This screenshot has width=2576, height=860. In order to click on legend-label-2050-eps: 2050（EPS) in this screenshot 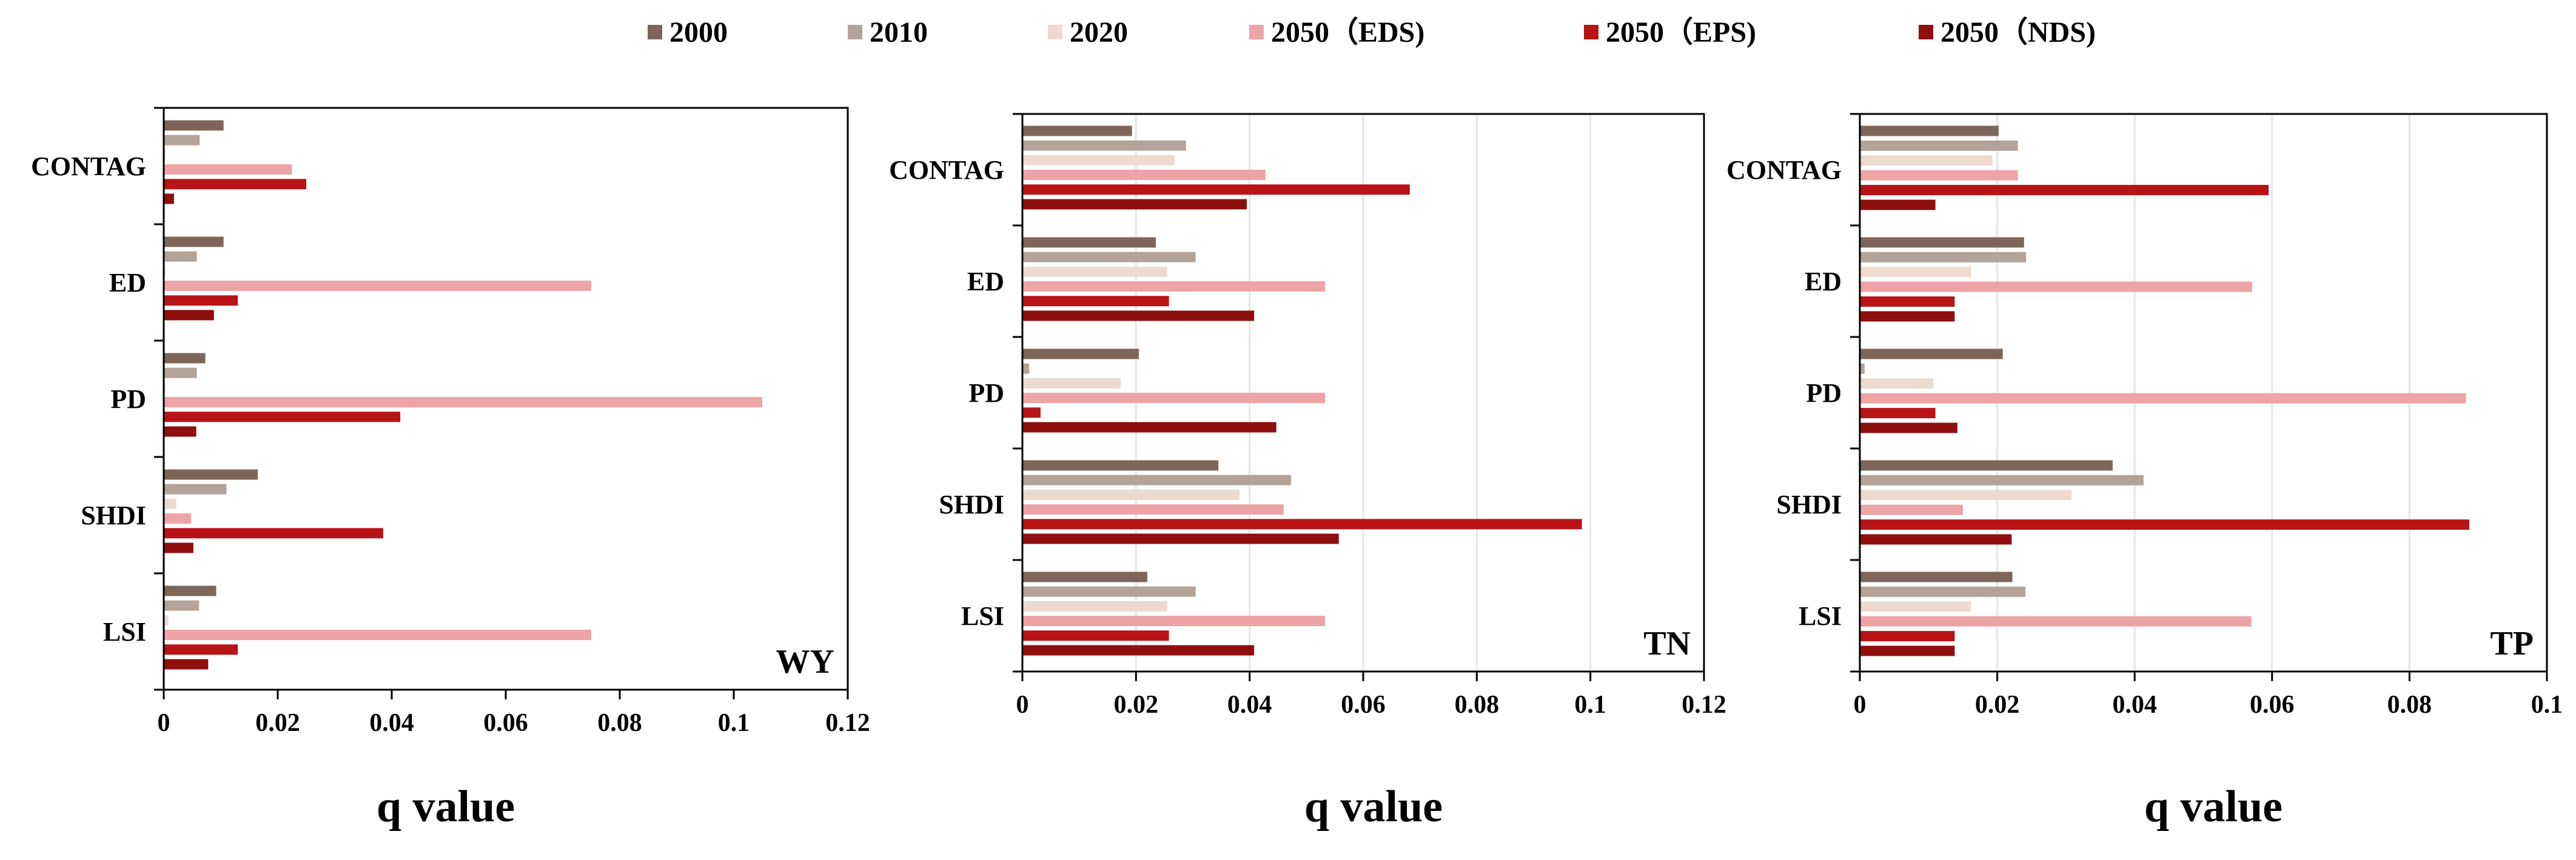, I will do `click(1681, 32)`.